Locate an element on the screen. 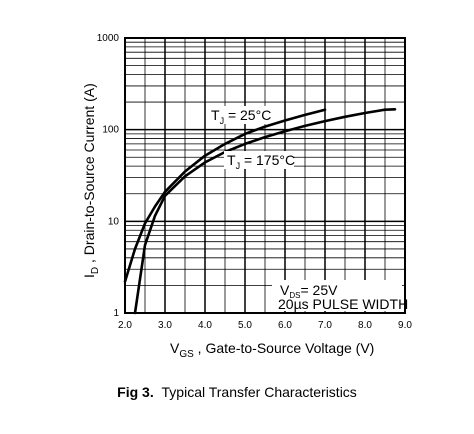 Image resolution: width=474 pixels, height=434 pixels. x-tick-label: 7.0 is located at coordinates (325, 325).